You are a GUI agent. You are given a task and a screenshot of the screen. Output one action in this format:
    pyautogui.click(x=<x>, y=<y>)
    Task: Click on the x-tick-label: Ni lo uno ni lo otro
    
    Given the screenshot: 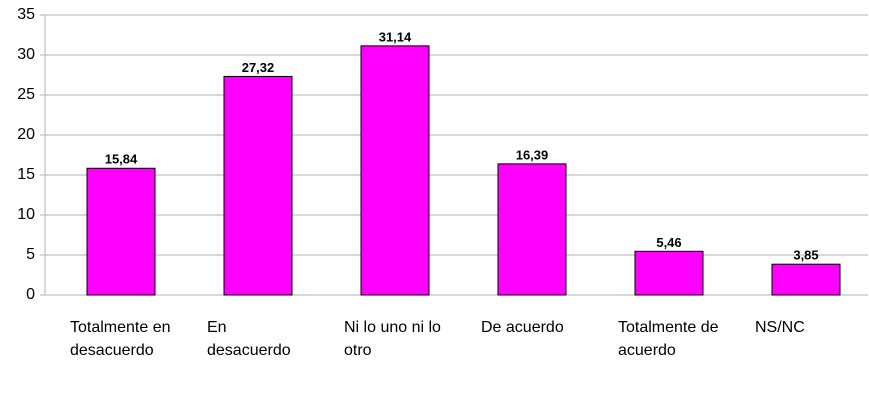 What is the action you would take?
    pyautogui.click(x=392, y=339)
    